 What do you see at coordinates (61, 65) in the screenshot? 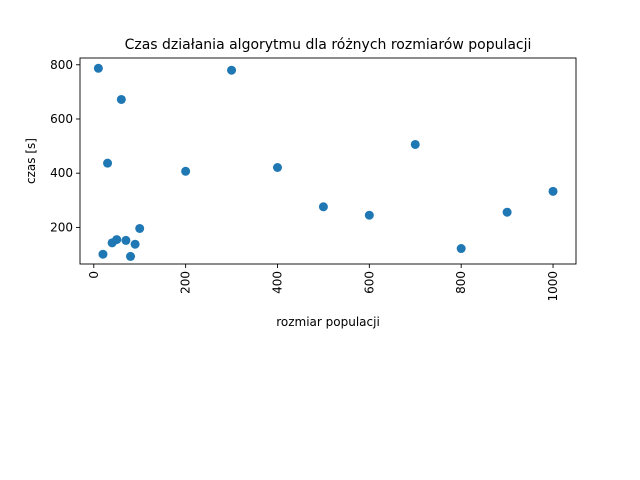
I see `y-tick-label: 800` at bounding box center [61, 65].